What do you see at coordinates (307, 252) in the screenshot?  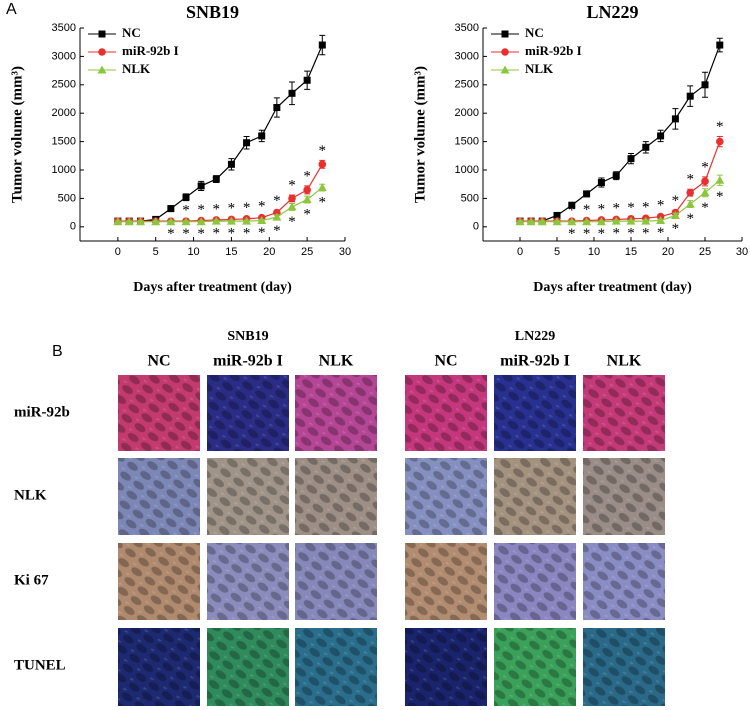 I see `x-tick-label: 25` at bounding box center [307, 252].